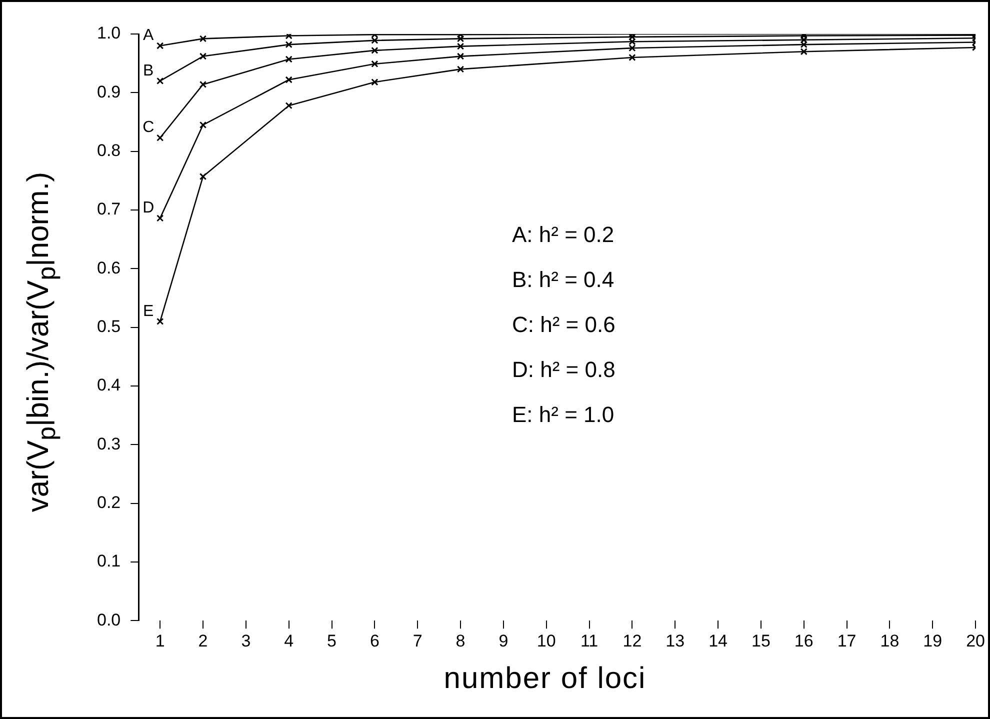  Describe the element at coordinates (108, 268) in the screenshot. I see `y-tick-label: 0.6` at that location.